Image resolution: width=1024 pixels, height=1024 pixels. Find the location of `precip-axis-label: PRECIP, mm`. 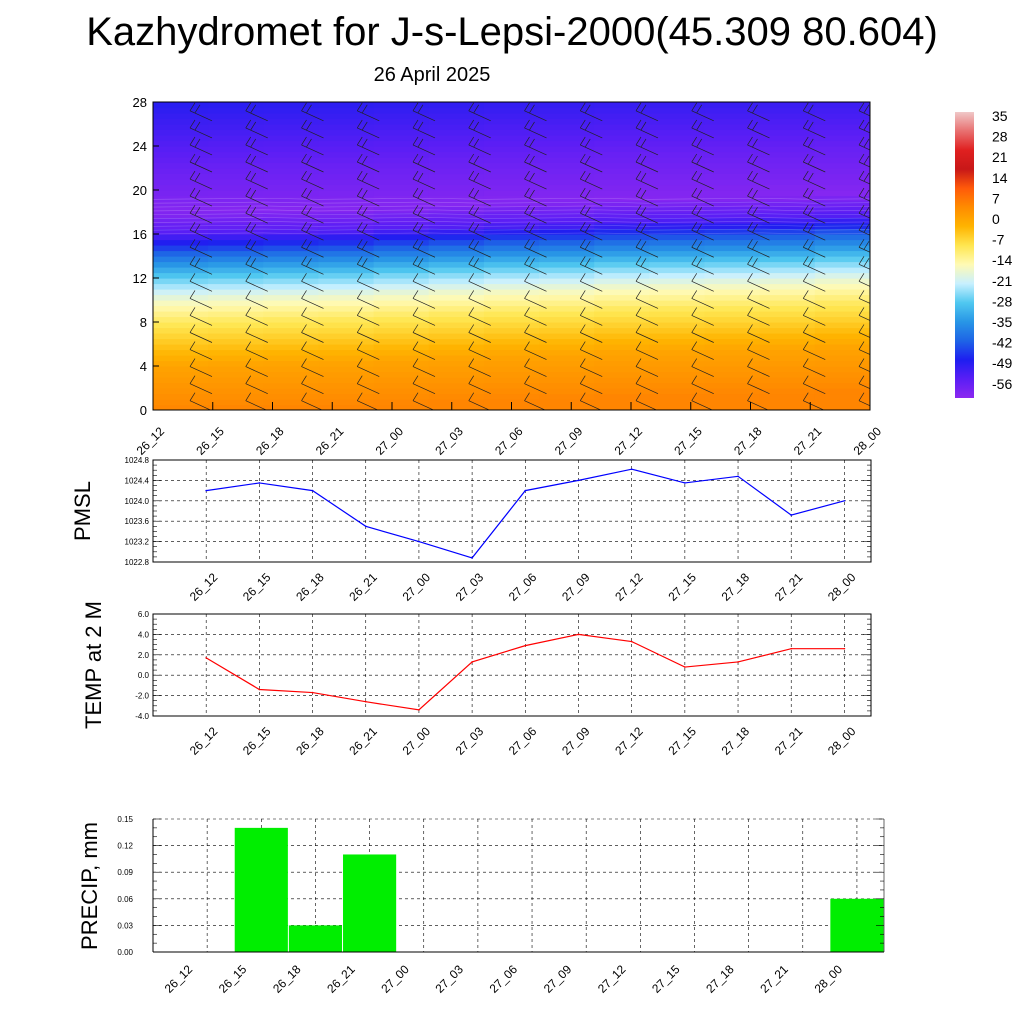

precip-axis-label: PRECIP, mm is located at coordinates (89, 886).